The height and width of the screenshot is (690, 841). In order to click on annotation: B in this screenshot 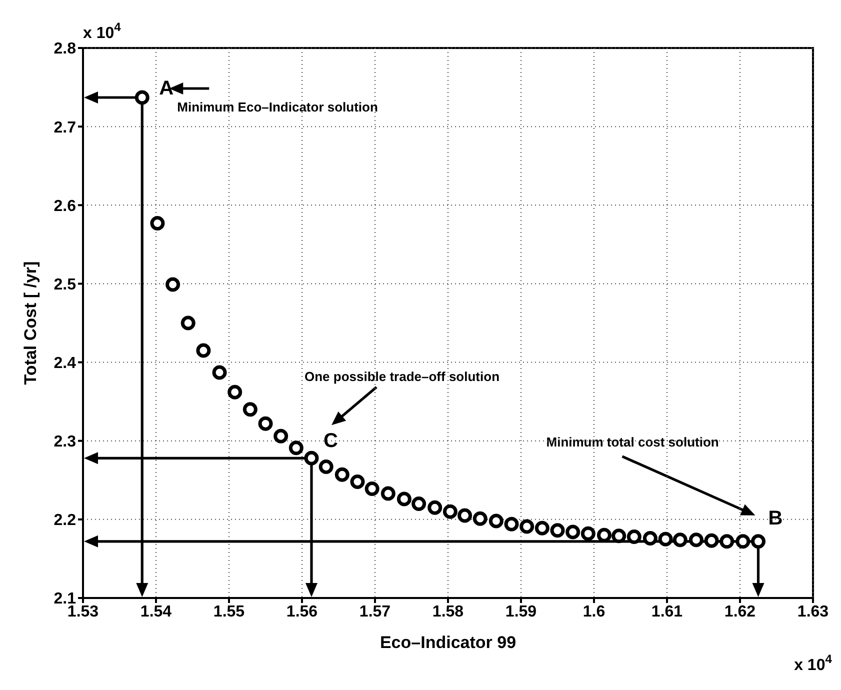, I will do `click(775, 519)`.